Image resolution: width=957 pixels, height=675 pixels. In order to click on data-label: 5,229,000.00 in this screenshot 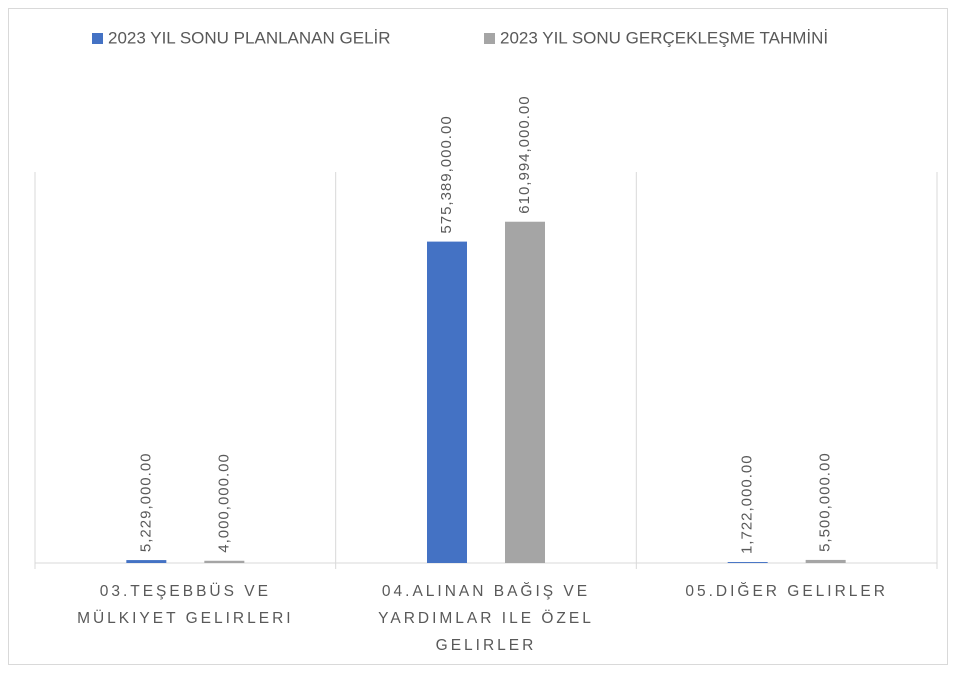, I will do `click(145, 502)`.